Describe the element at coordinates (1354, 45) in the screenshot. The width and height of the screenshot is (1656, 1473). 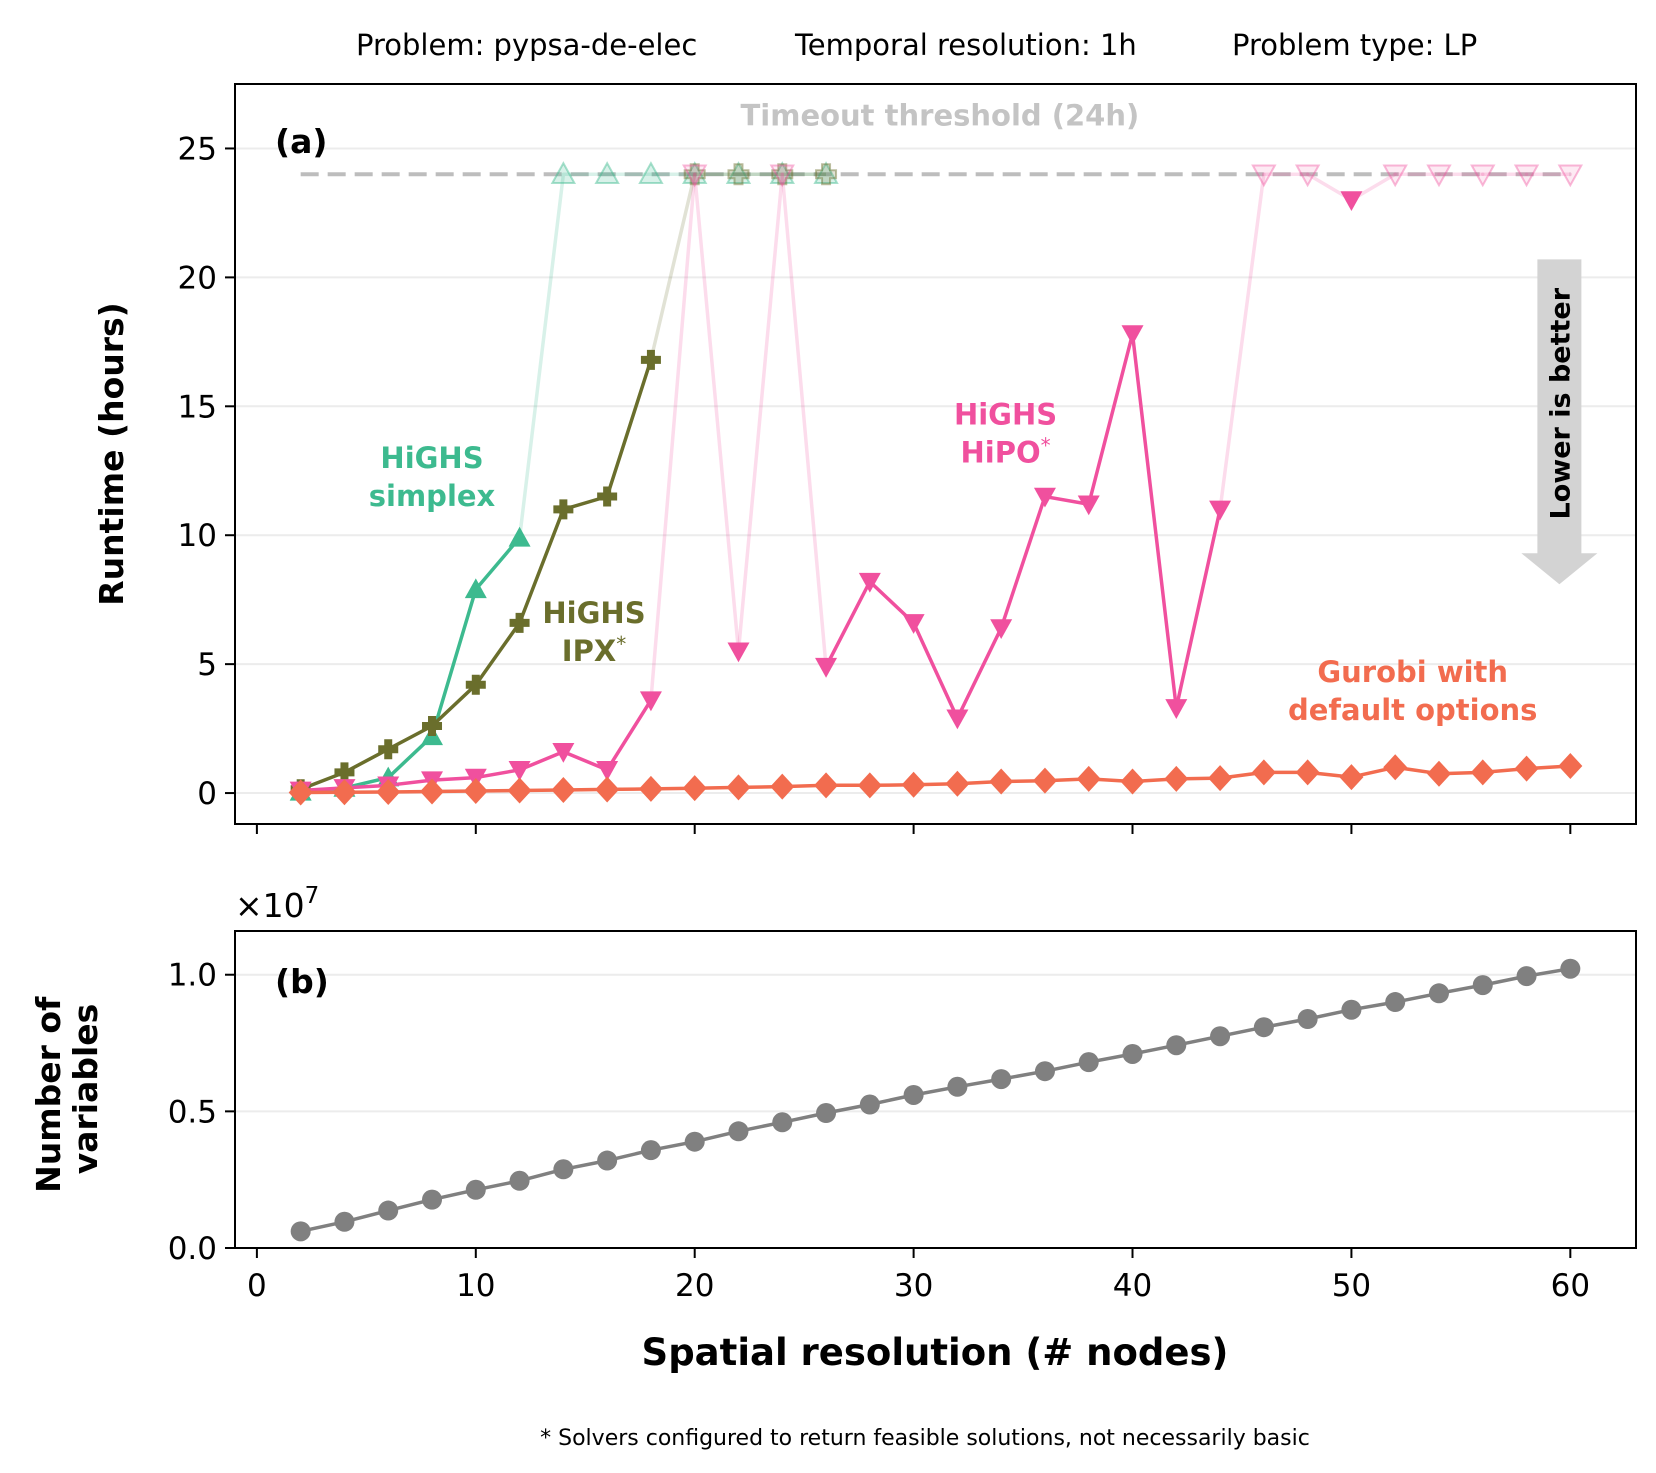
I see `header-ptype: Problem type: LP` at that location.